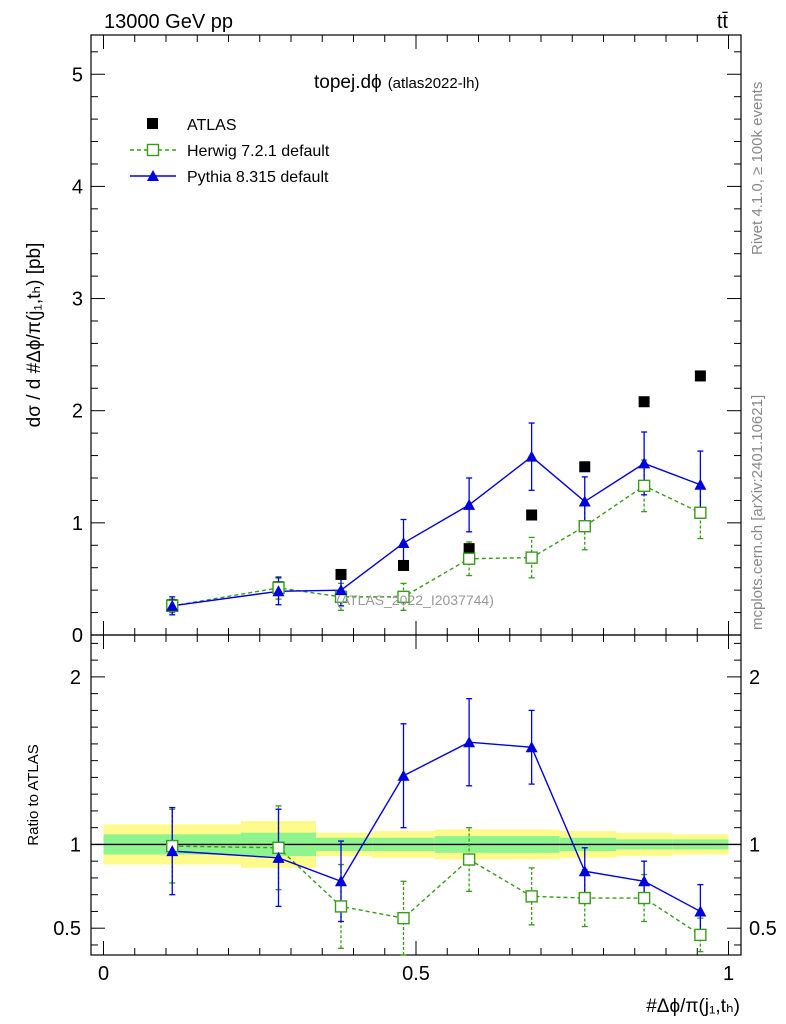  I want to click on ratio-y-tick-label: 1, so click(75, 845).